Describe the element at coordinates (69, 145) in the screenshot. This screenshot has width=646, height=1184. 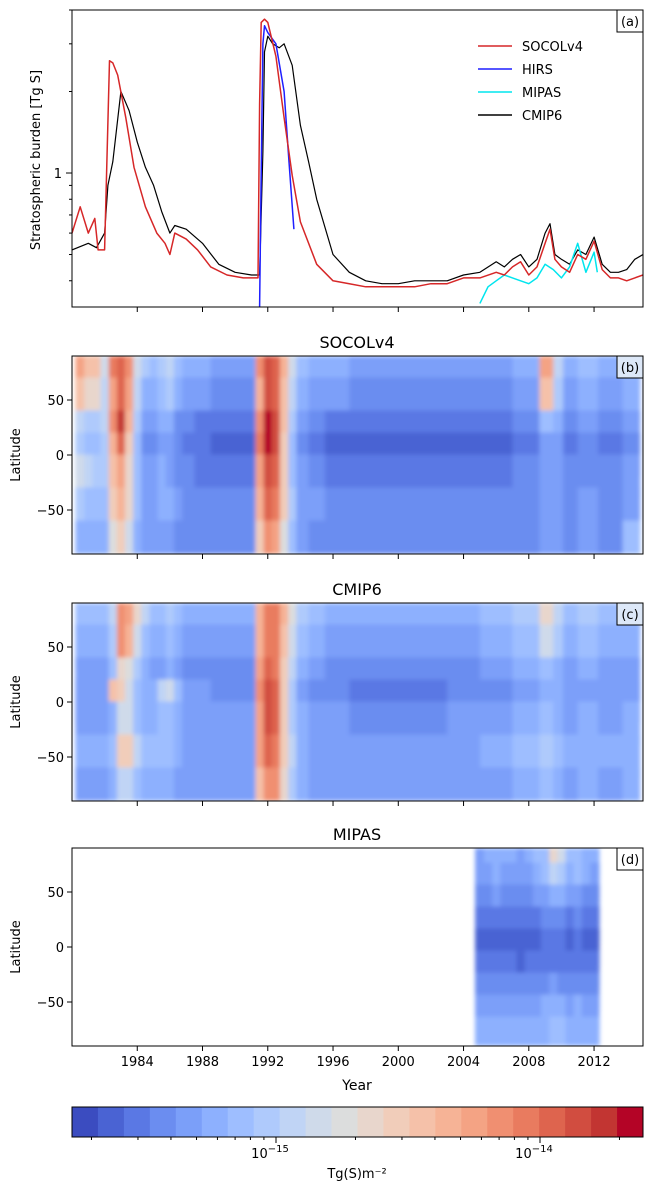
I see `panel-a-y-ticks` at that location.